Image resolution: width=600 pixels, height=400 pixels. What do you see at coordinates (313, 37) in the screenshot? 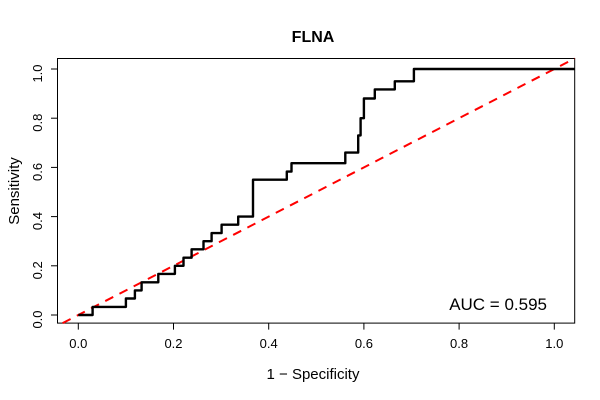
I see `plot-title: FLNA` at bounding box center [313, 37].